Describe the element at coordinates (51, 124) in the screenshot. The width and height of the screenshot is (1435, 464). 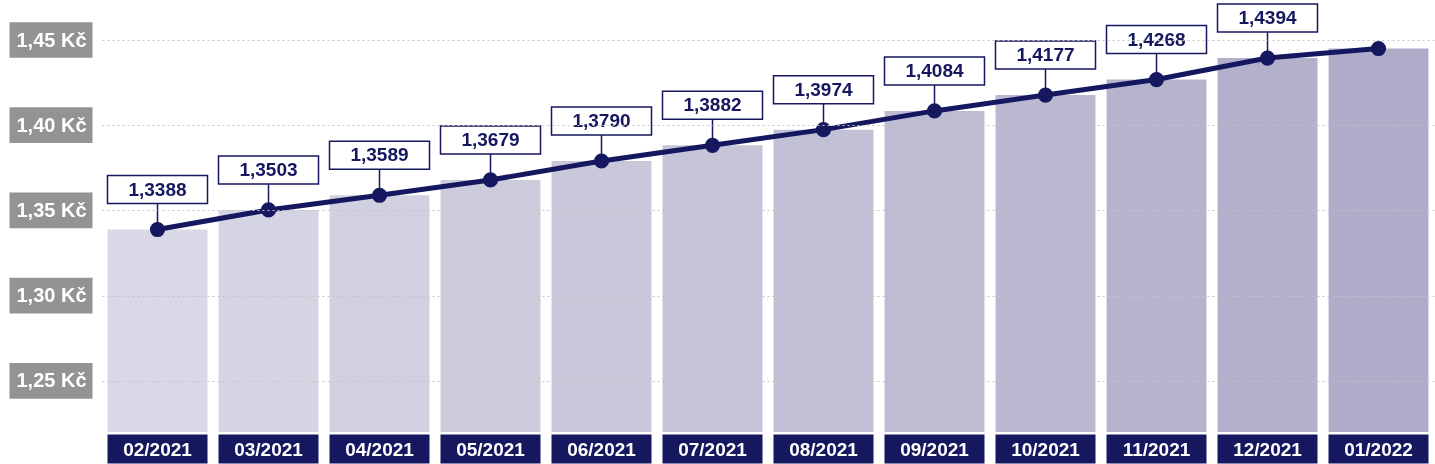
I see `y-tick-label: 1,40 Kč` at that location.